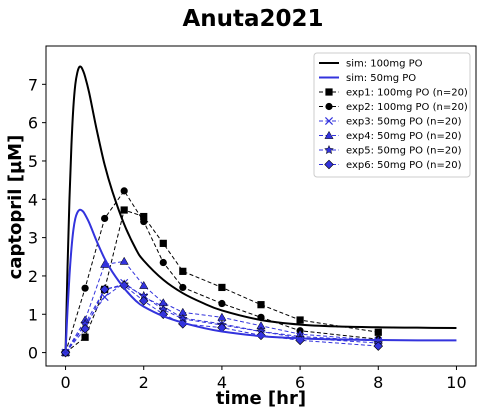  Describe the element at coordinates (384, 64) in the screenshot. I see `legend-label: sim: 100mg PO` at that location.